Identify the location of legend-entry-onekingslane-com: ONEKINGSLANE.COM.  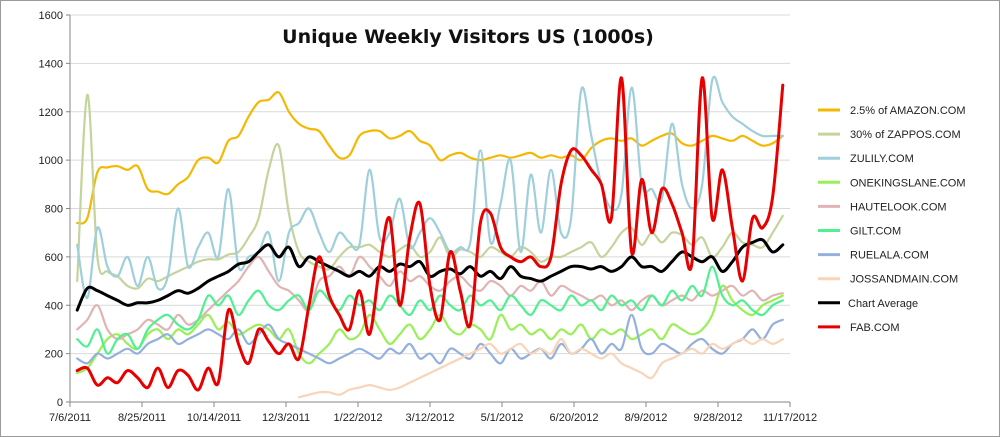
(892, 183).